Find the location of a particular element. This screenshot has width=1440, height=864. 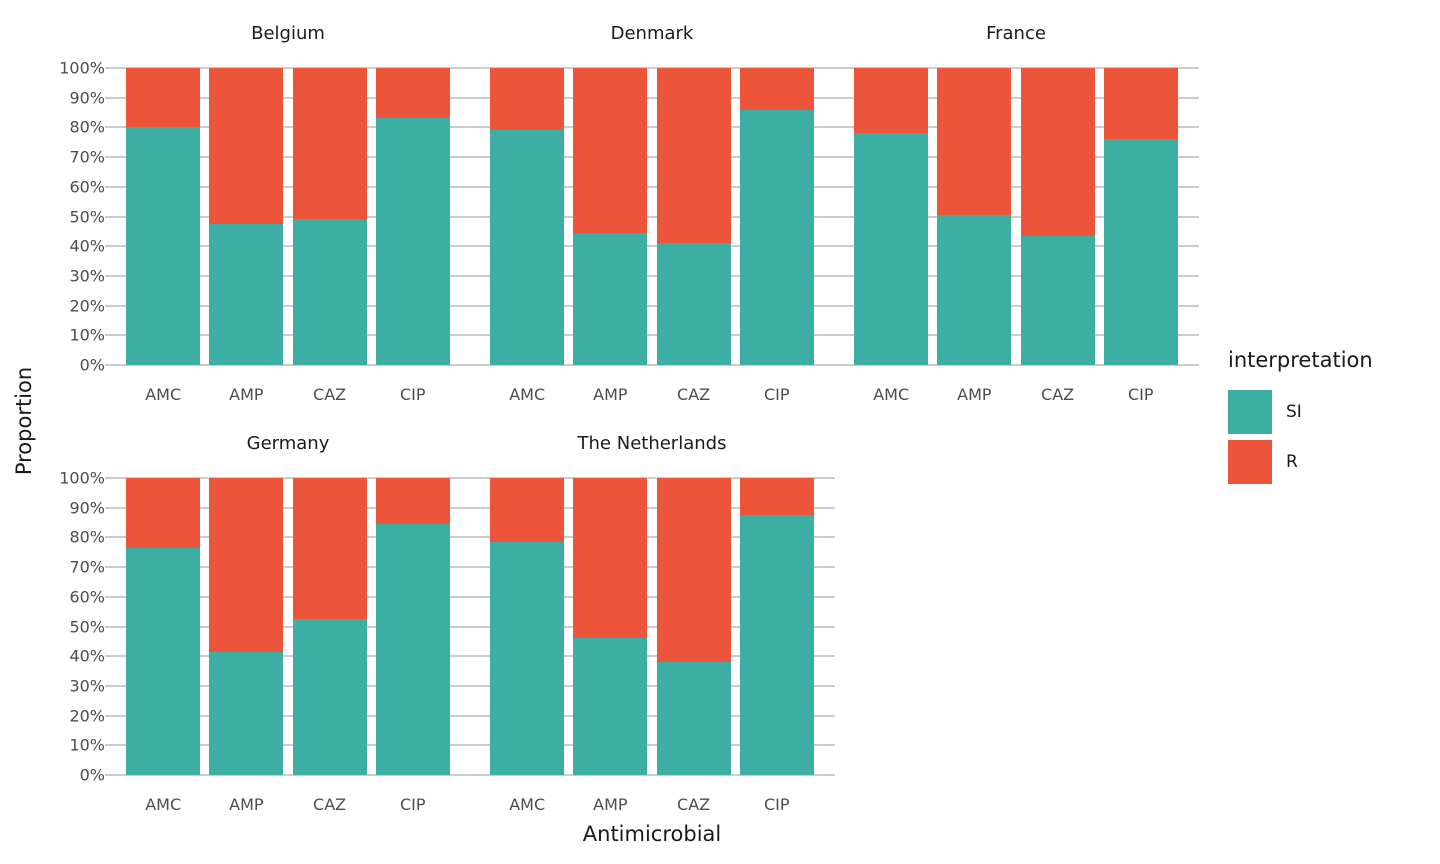

legend: interpretation SI R is located at coordinates (1300, 419).